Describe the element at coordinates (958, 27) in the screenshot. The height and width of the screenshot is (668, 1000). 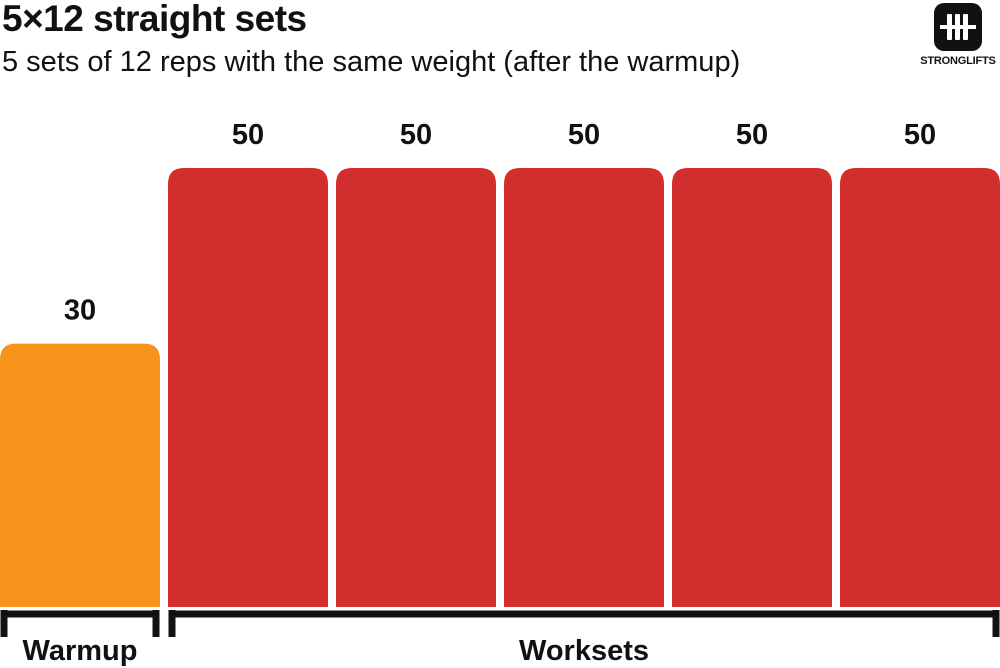
I see `barbell-icon` at that location.